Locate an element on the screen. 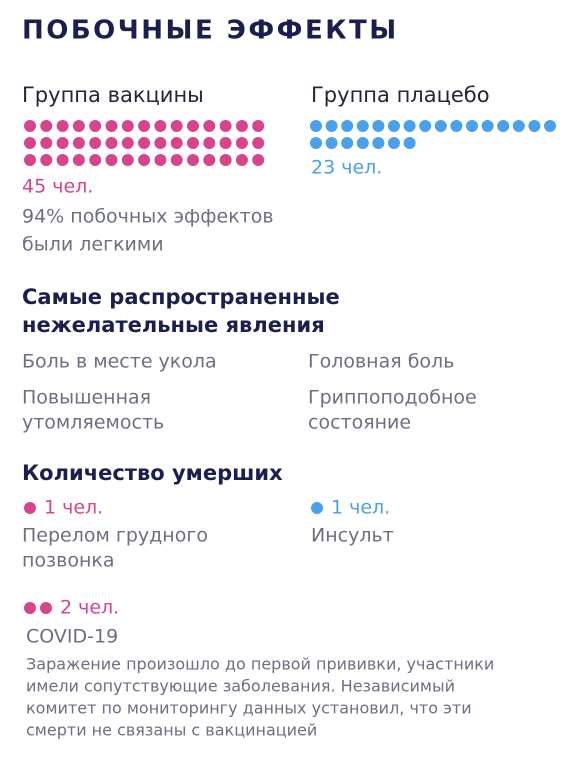 The width and height of the screenshot is (587, 763). count-label: 23 чел. is located at coordinates (346, 168).